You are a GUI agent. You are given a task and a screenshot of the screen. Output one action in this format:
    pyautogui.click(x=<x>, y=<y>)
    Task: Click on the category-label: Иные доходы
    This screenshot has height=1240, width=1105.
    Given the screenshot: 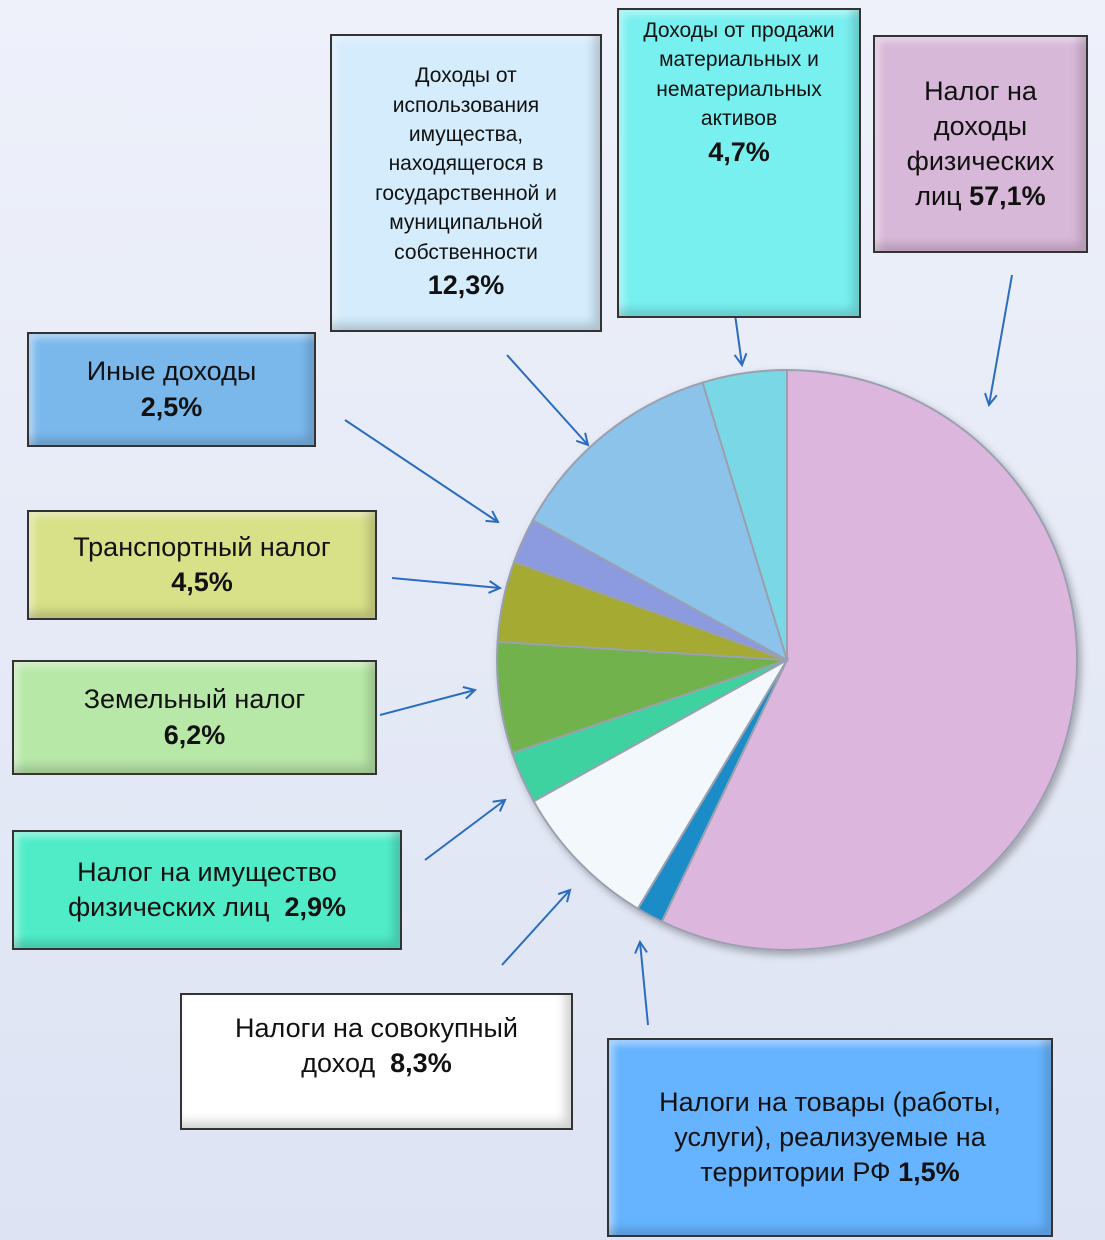 What is the action you would take?
    pyautogui.click(x=171, y=371)
    